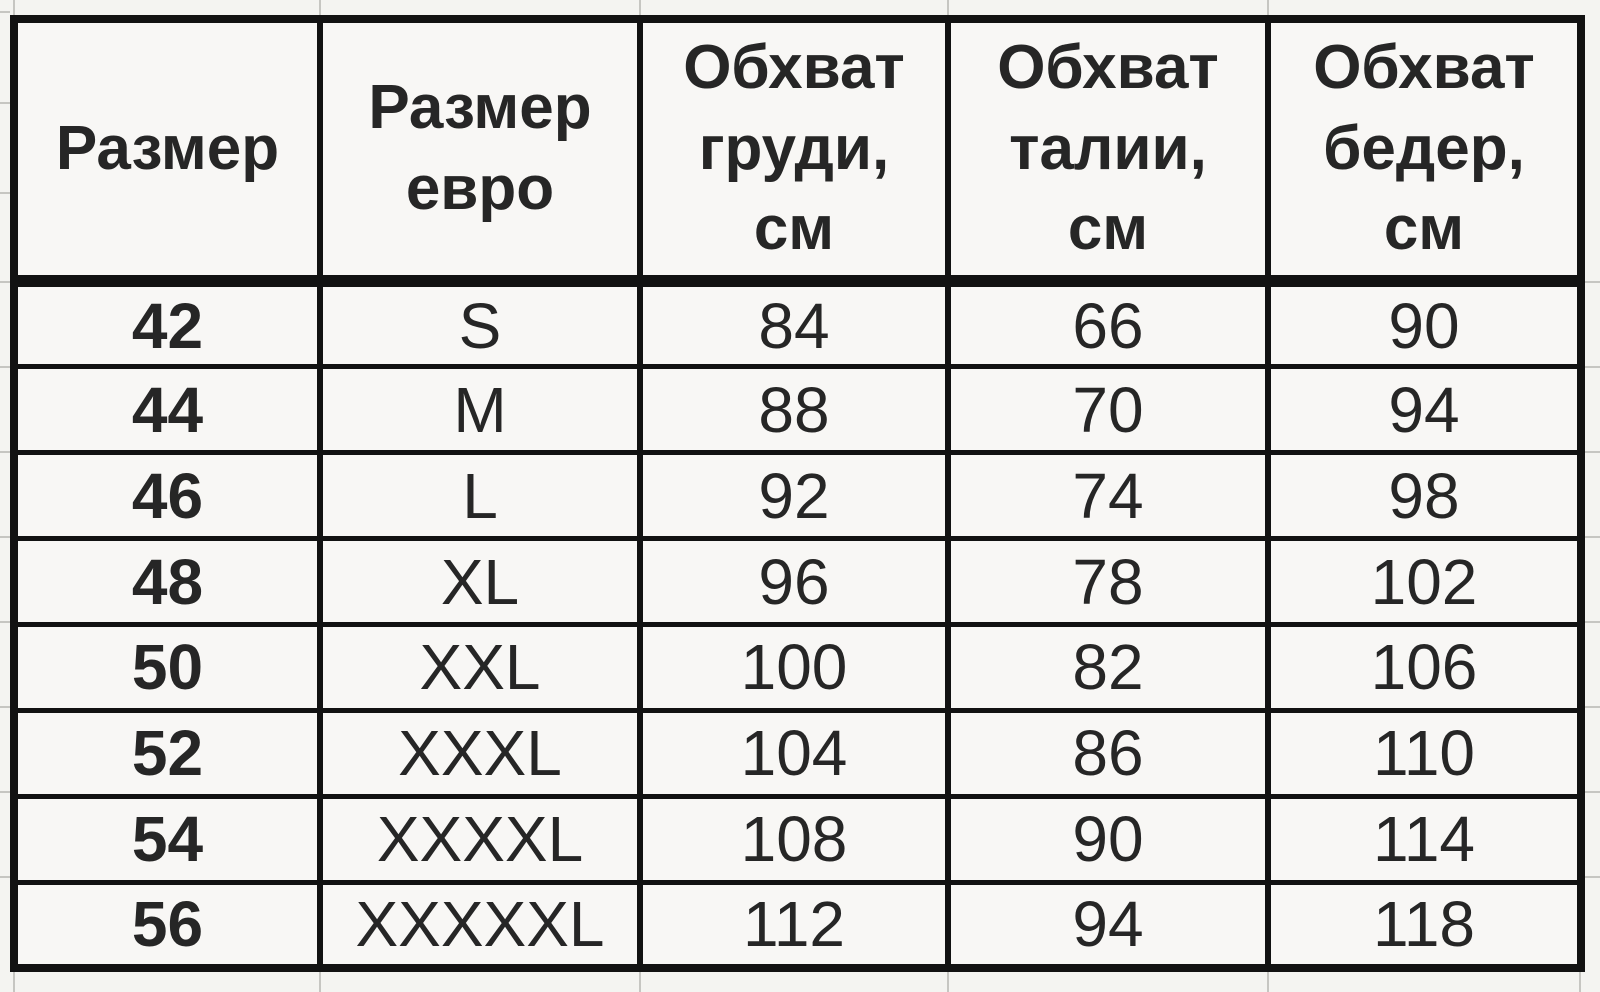  I want to click on table-row: 44 M 88 70 94, so click(797, 410).